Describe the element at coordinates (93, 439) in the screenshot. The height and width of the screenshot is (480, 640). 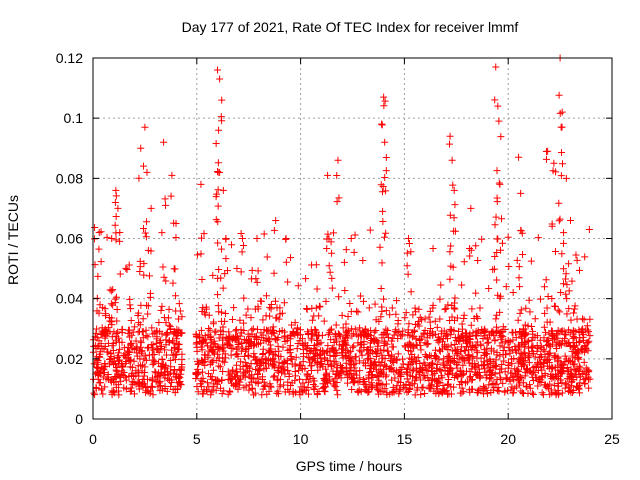
I see `x-tick-label: 0` at that location.